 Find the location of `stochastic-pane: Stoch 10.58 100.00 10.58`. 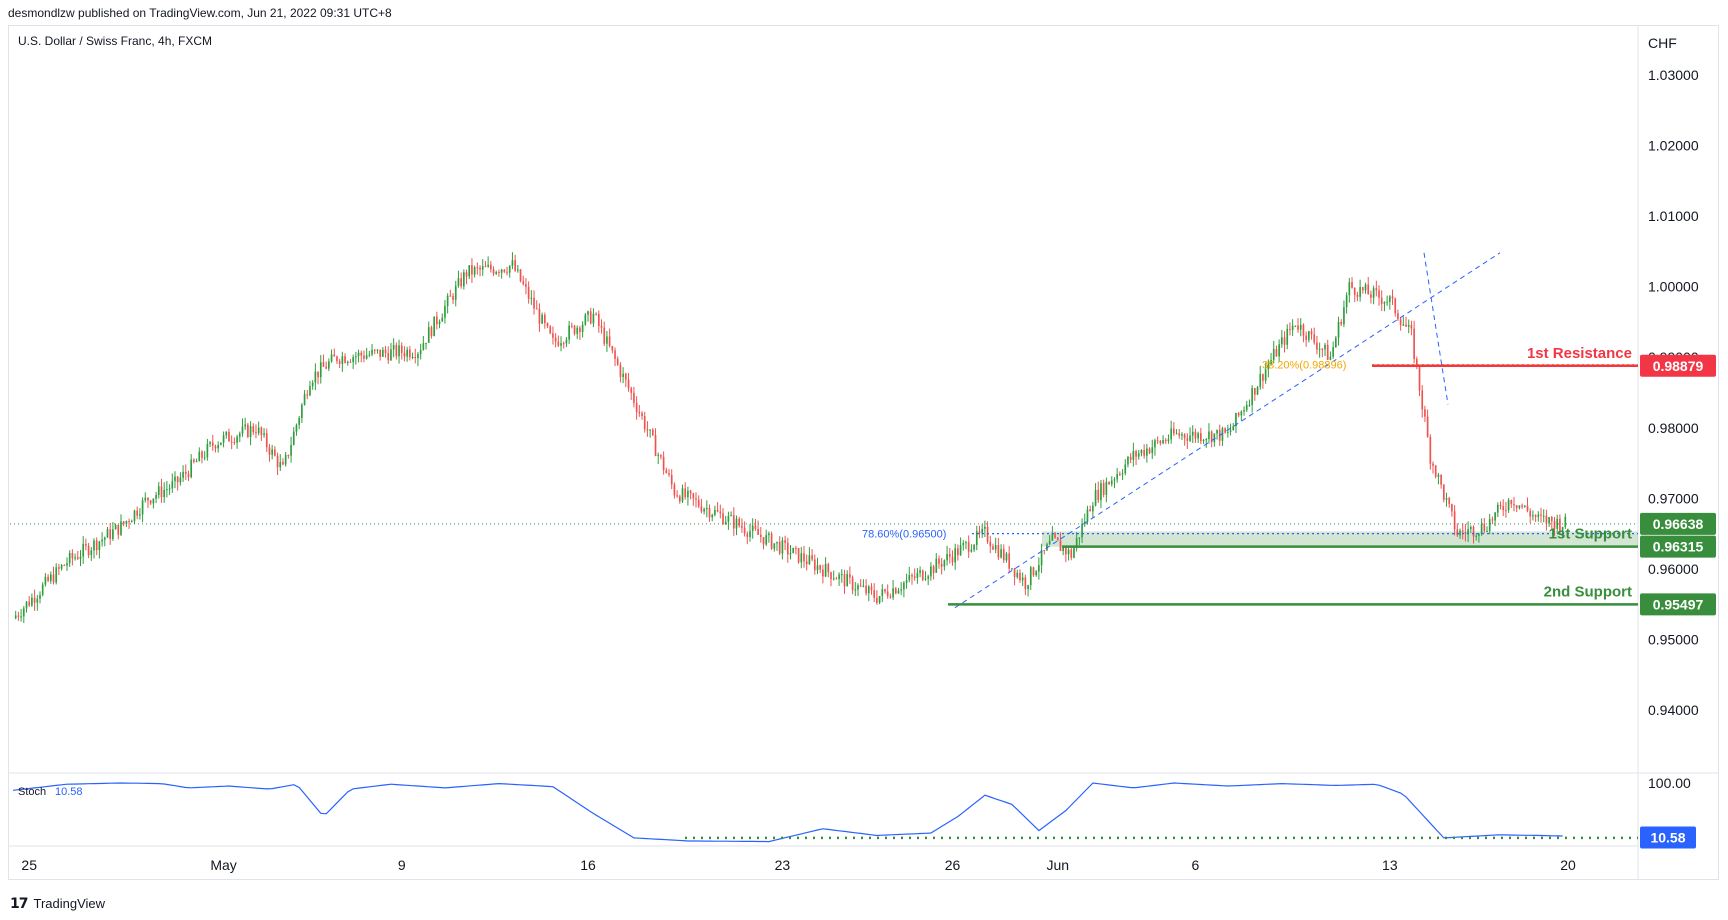

stochastic-pane: Stoch 10.58 100.00 10.58 is located at coordinates (854, 812).